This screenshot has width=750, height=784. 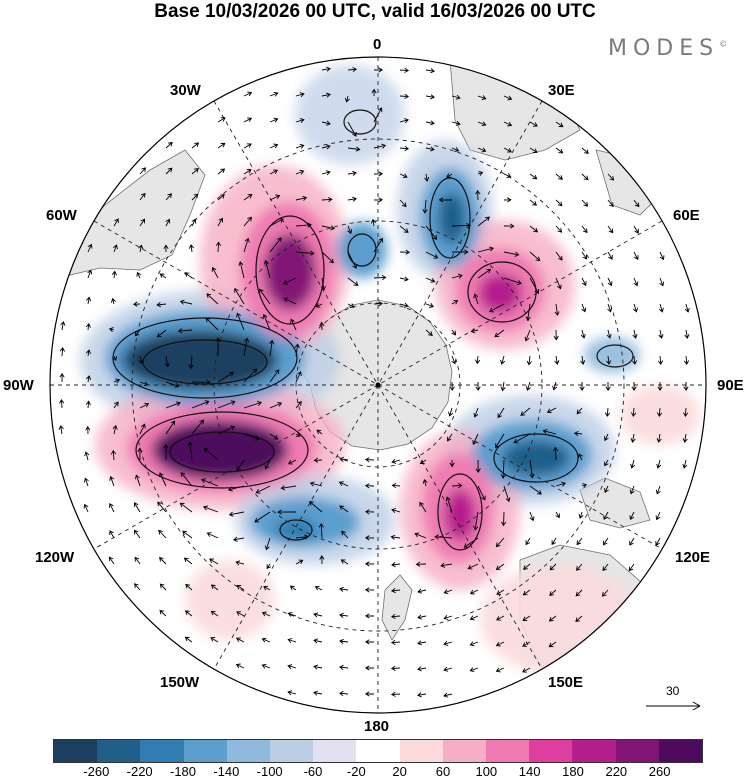 I want to click on anomaly-halo-blue-far-e, so click(x=612, y=355).